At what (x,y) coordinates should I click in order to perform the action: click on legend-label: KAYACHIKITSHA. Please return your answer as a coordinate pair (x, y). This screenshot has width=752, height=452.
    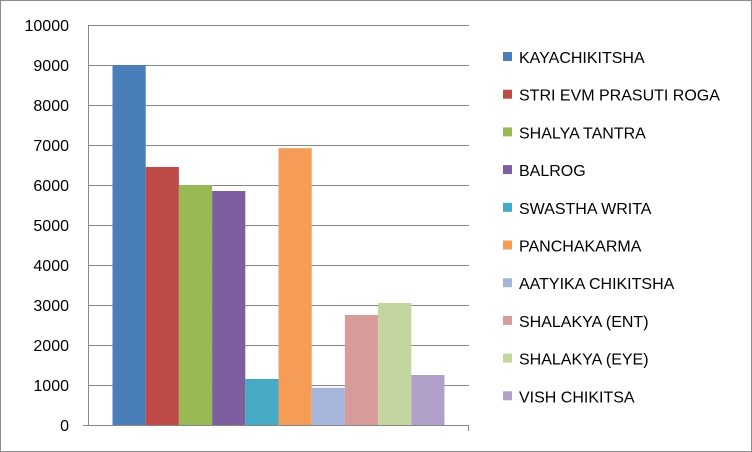
    Looking at the image, I should click on (582, 58).